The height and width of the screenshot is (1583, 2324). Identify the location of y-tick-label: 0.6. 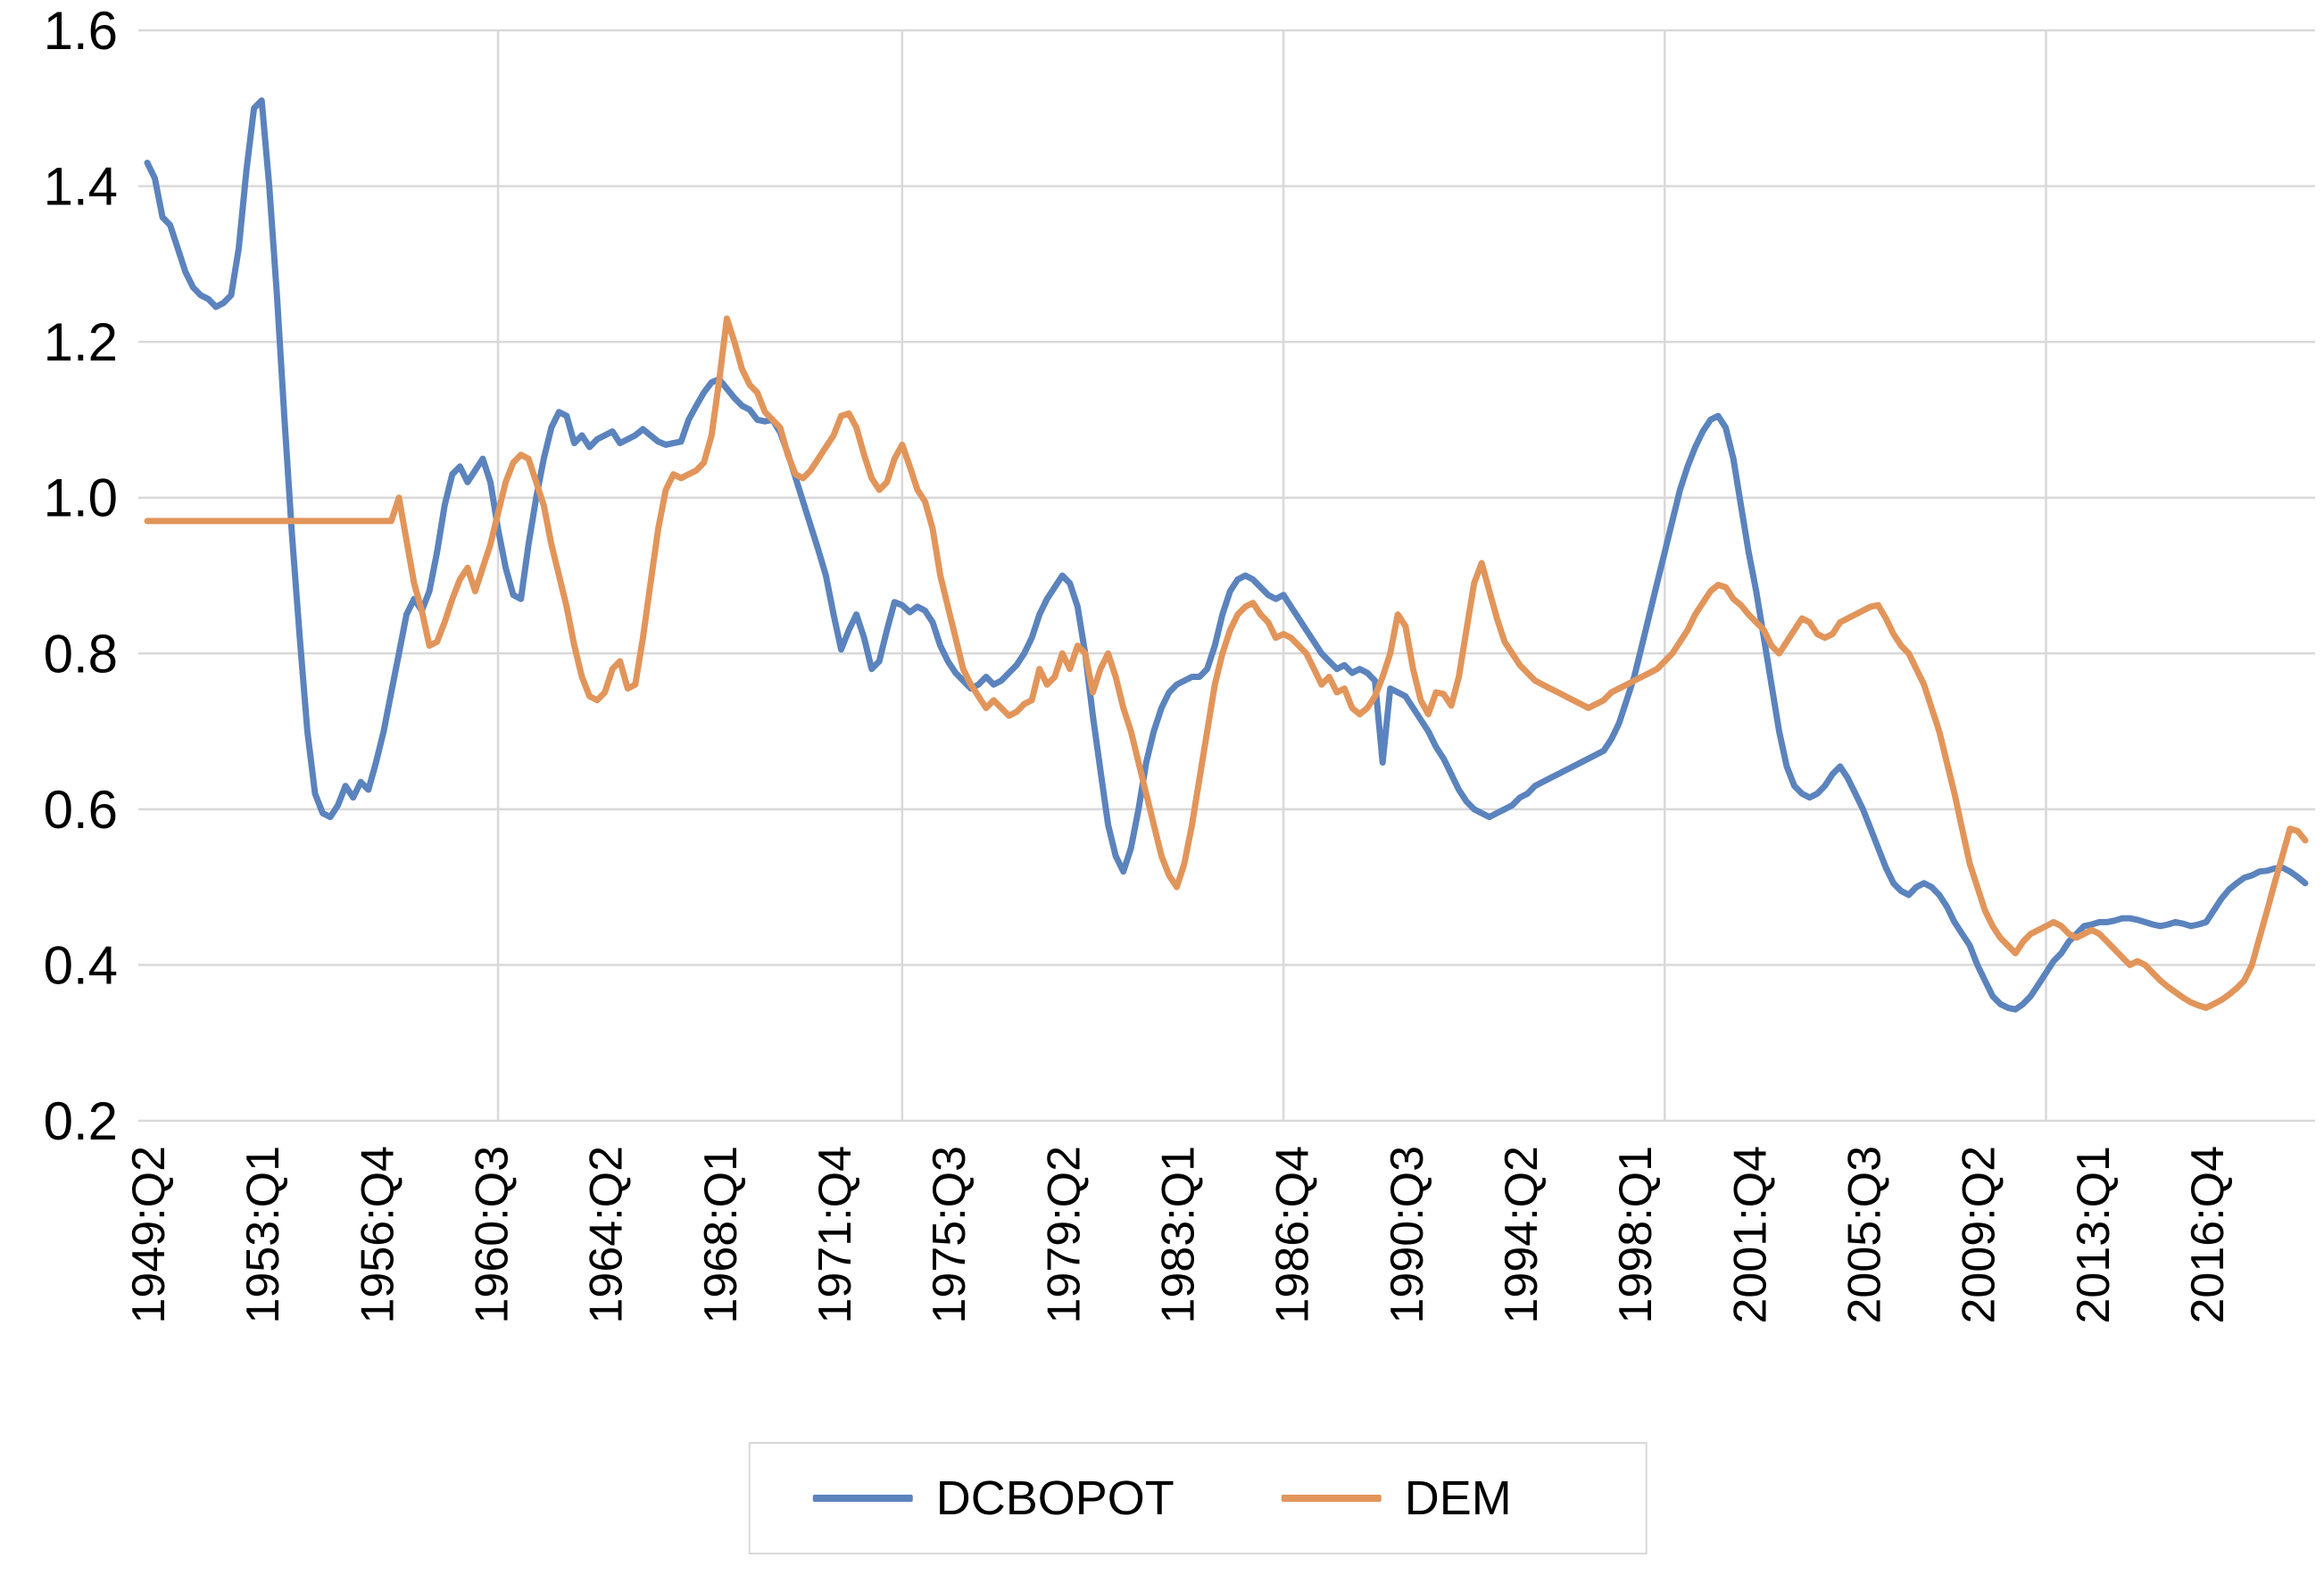
(81, 810).